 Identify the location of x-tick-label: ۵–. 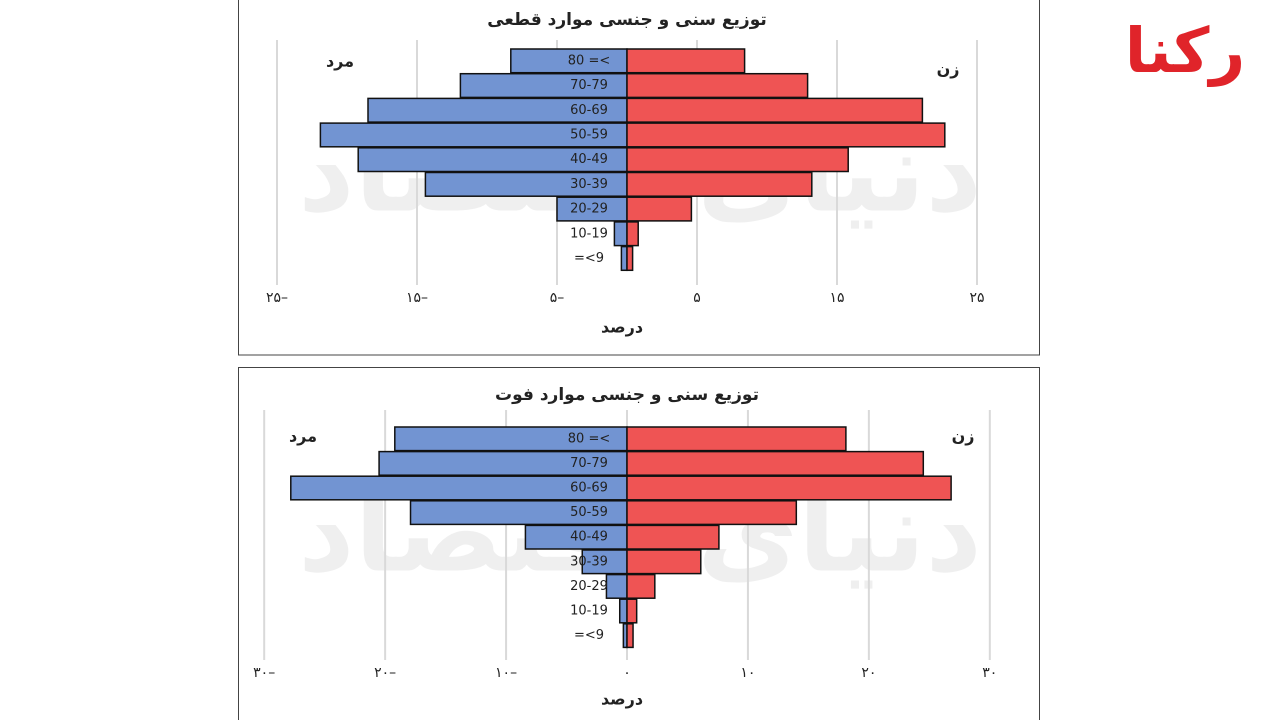
(557, 298).